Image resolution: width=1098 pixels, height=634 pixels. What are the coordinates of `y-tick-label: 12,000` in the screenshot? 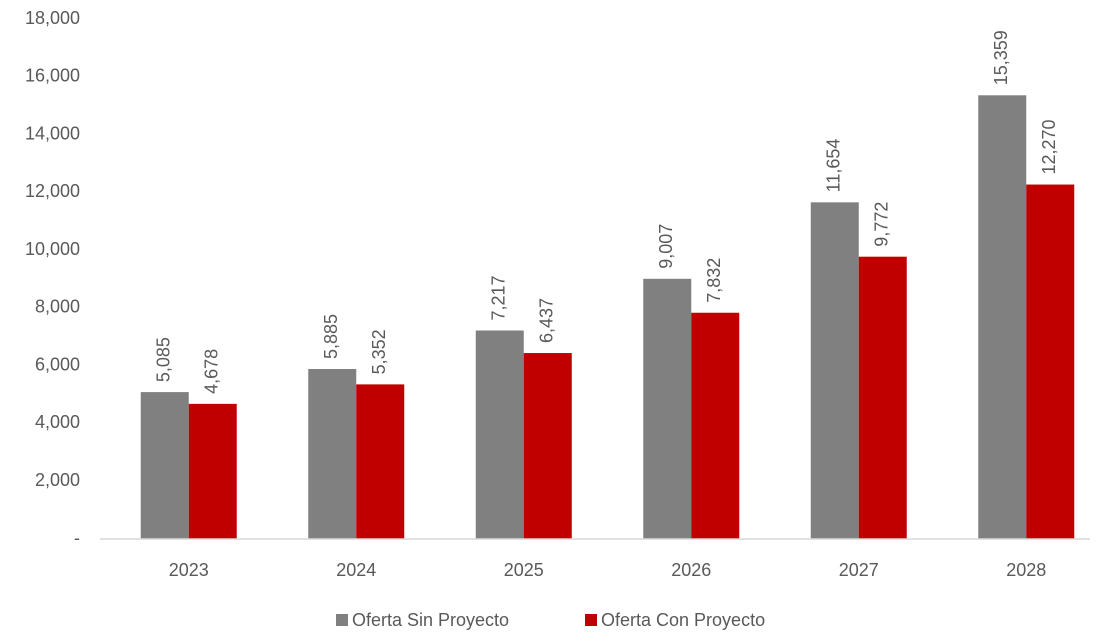 It's located at (52, 191).